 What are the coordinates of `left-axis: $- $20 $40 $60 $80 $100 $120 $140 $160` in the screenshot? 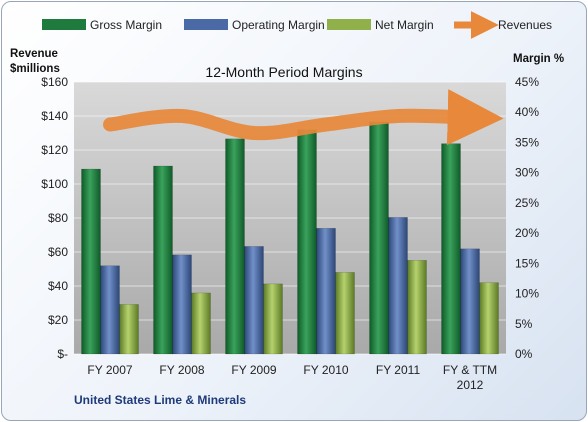 It's located at (54, 218).